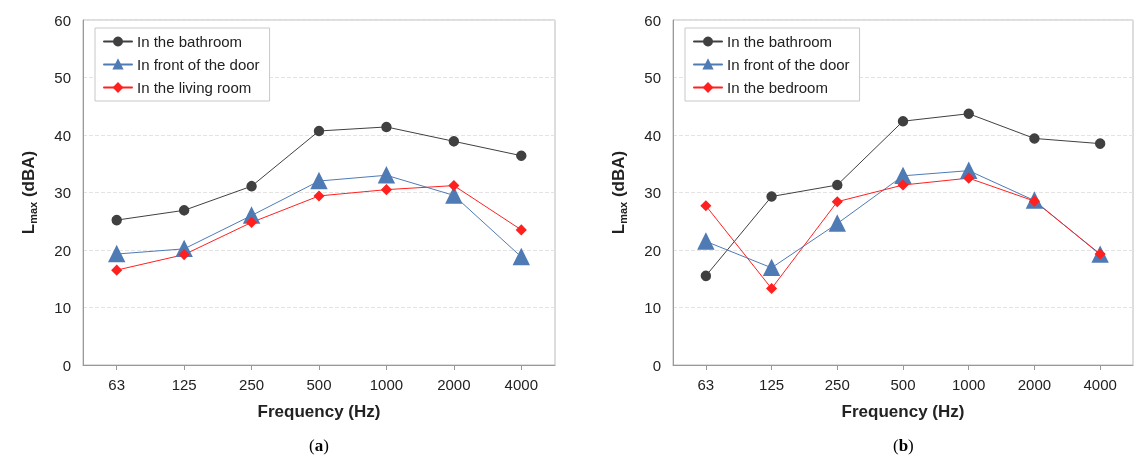 The height and width of the screenshot is (464, 1140). What do you see at coordinates (194, 87) in the screenshot?
I see `legend-label: In the living room` at bounding box center [194, 87].